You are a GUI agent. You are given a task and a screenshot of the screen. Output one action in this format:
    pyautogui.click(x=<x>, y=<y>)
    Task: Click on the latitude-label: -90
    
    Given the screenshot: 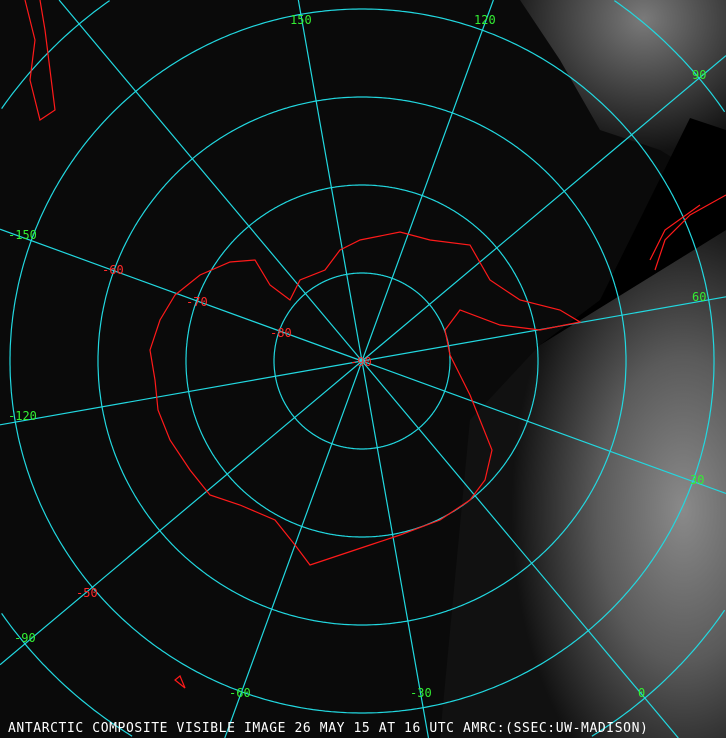 What is the action you would take?
    pyautogui.click(x=361, y=362)
    